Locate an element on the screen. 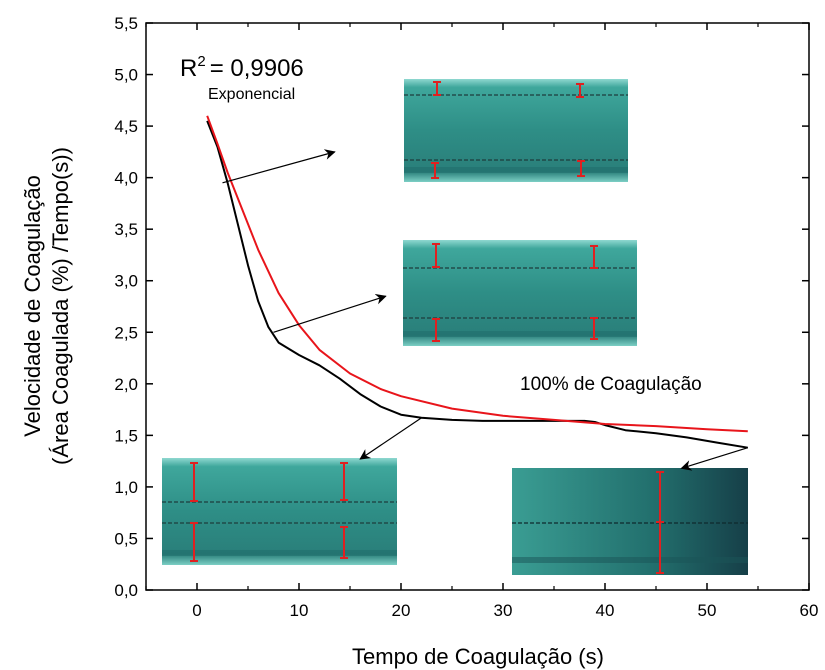  fit-type-label: Exponencial is located at coordinates (251, 94).